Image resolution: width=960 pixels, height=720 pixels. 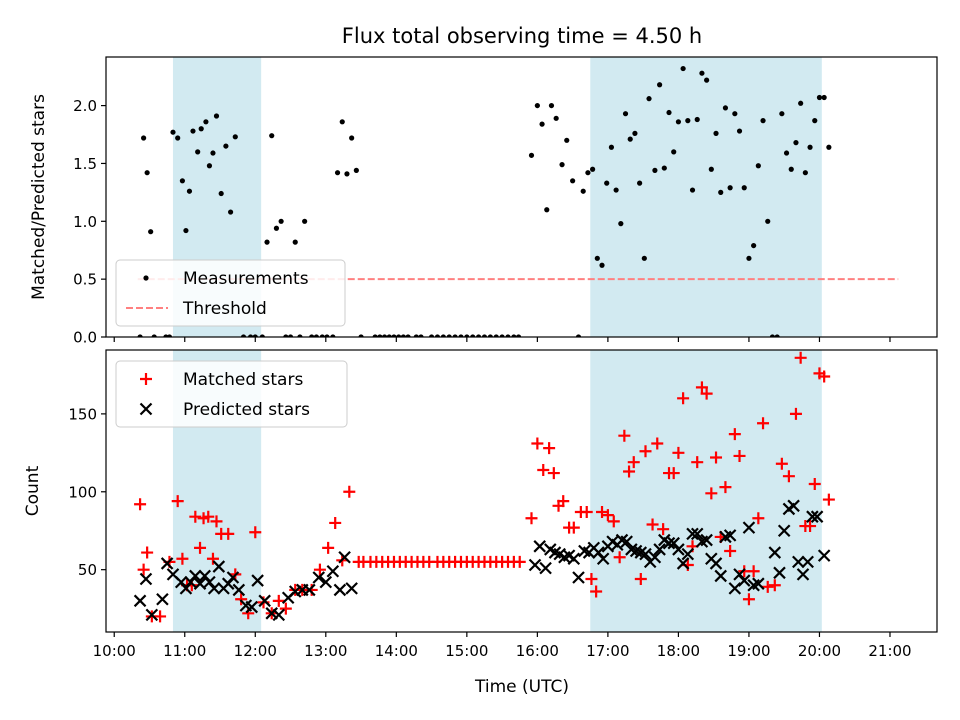 I want to click on legend-marker, so click(x=146, y=379).